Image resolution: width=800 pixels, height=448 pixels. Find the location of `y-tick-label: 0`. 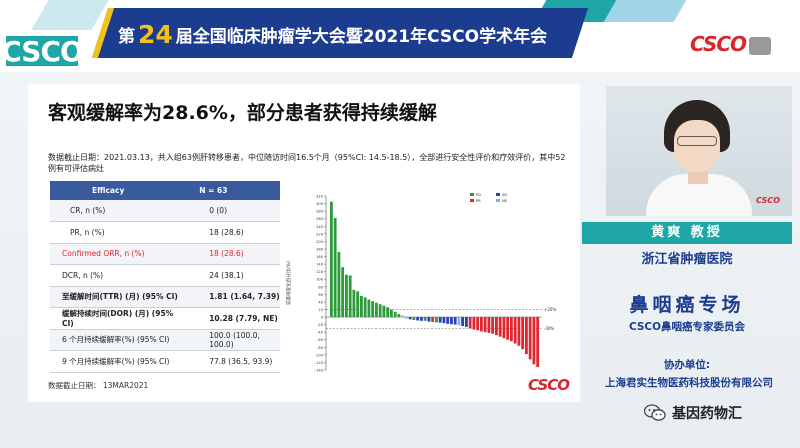

y-tick-label: 0 is located at coordinates (322, 318).